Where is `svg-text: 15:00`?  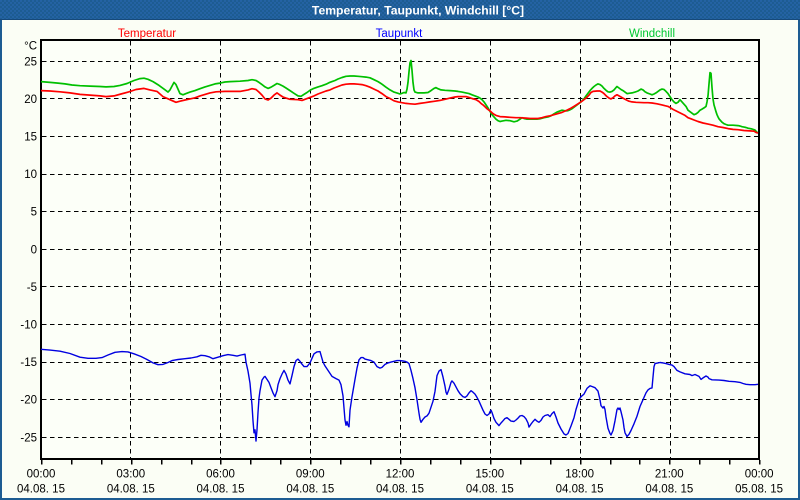
svg-text: 15:00 is located at coordinates (489, 475).